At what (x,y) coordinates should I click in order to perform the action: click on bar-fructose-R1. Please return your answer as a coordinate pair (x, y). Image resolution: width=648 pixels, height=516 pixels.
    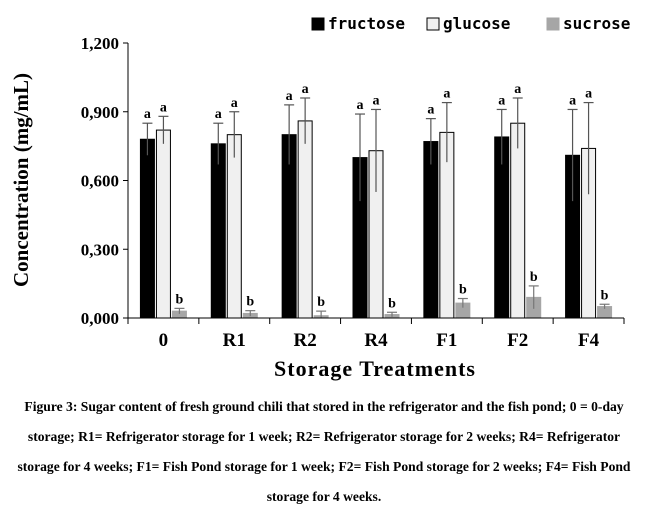
    Looking at the image, I should click on (218, 231).